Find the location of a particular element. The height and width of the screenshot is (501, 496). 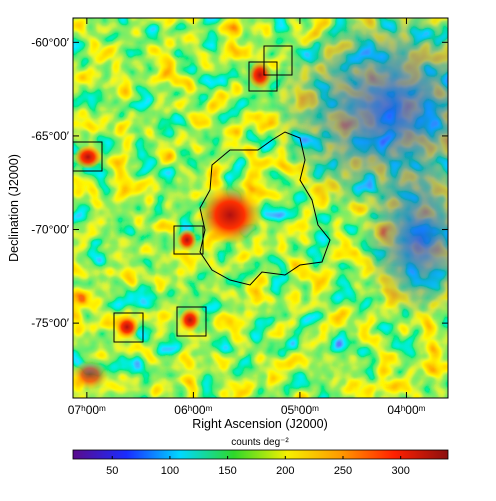

x-tick-label: 04ʰ00ᵐ is located at coordinates (406, 410).